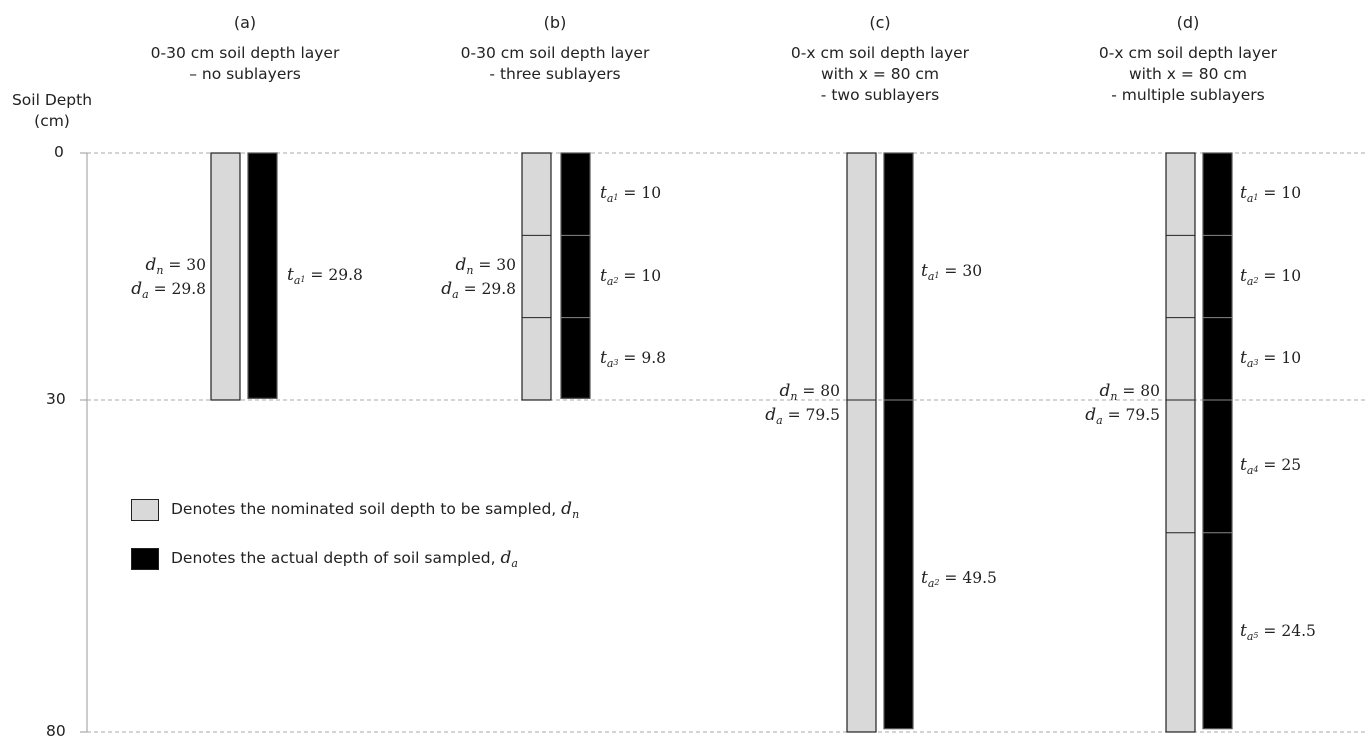  Describe the element at coordinates (478, 290) in the screenshot. I see `col-b-da: da = 29.8` at that location.